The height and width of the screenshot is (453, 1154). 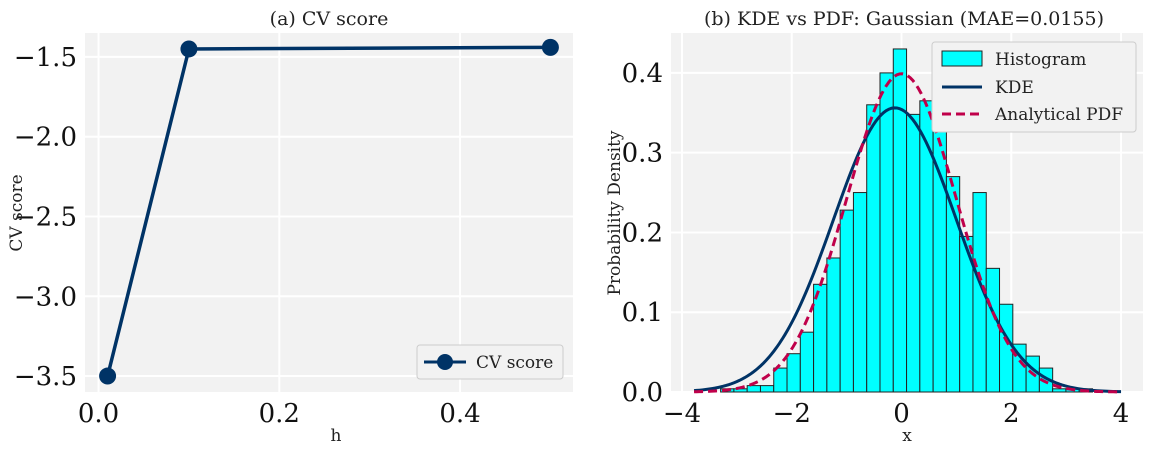 I want to click on panel-b-x-label: x, so click(x=907, y=436).